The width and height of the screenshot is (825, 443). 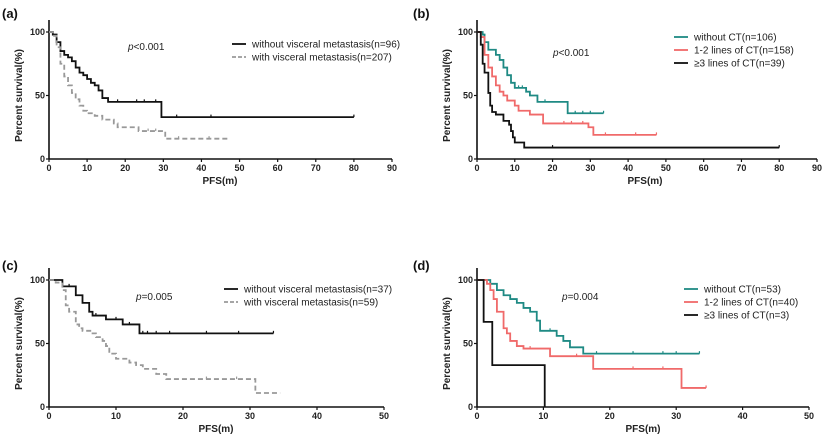 I want to click on legend-entry: 1-2 lines of CT(n=40), so click(x=751, y=303).